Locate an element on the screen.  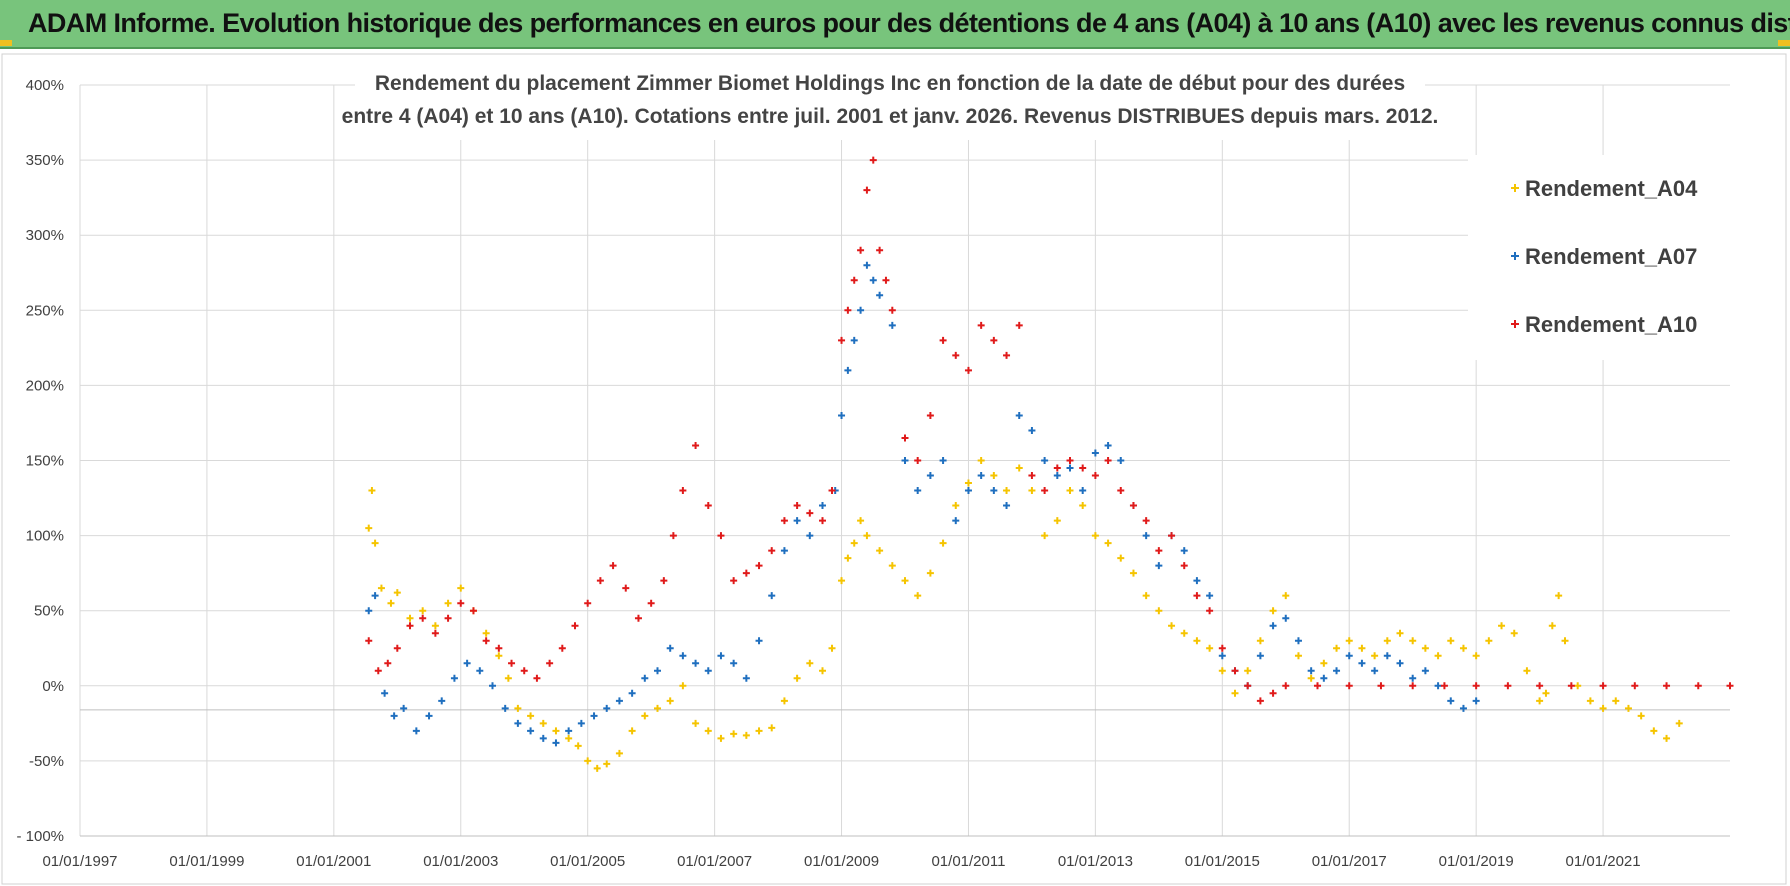
x-tick-label: 01/01/2005 is located at coordinates (587, 861).